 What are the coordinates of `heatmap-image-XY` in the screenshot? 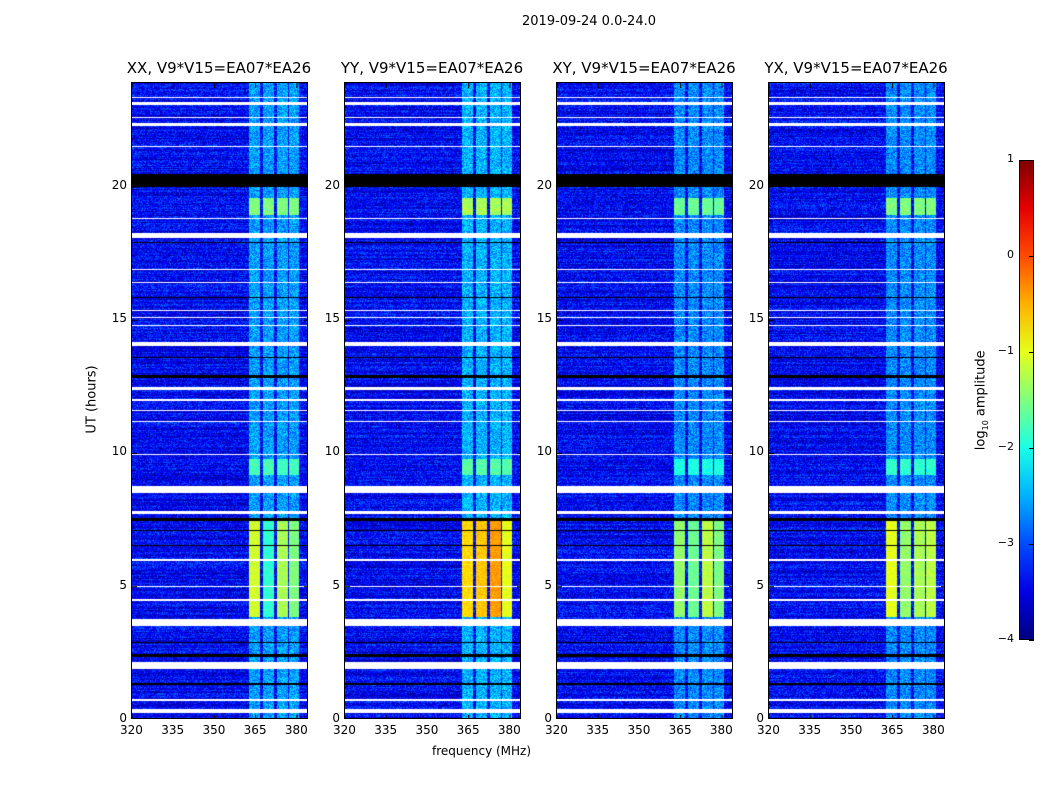 It's located at (644, 400).